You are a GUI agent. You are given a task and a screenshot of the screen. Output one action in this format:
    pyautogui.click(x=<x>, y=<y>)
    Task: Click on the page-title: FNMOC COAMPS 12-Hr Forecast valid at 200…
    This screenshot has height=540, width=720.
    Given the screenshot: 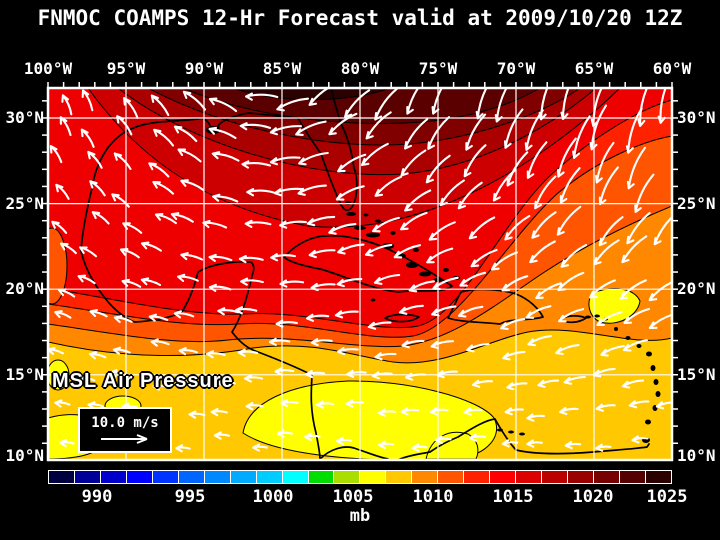 What is the action you would take?
    pyautogui.click(x=360, y=18)
    